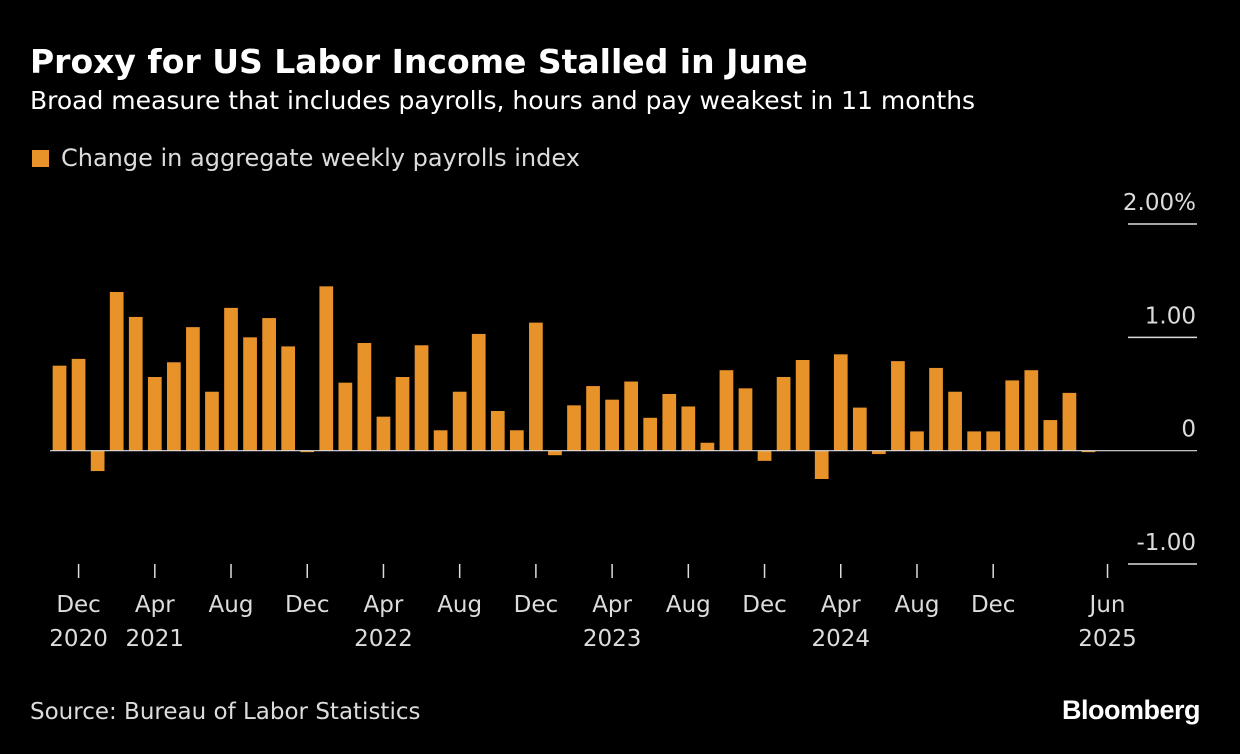 The height and width of the screenshot is (754, 1240). Describe the element at coordinates (1107, 639) in the screenshot. I see `x-tick-label-year: 2025` at that location.